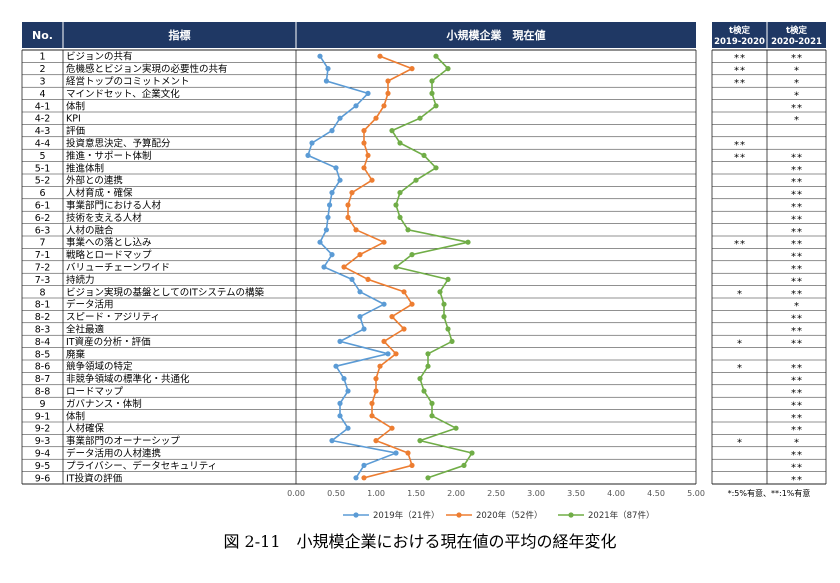 This screenshot has height=583, width=840. Describe the element at coordinates (76, 131) in the screenshot. I see `row-label: 評価` at that location.